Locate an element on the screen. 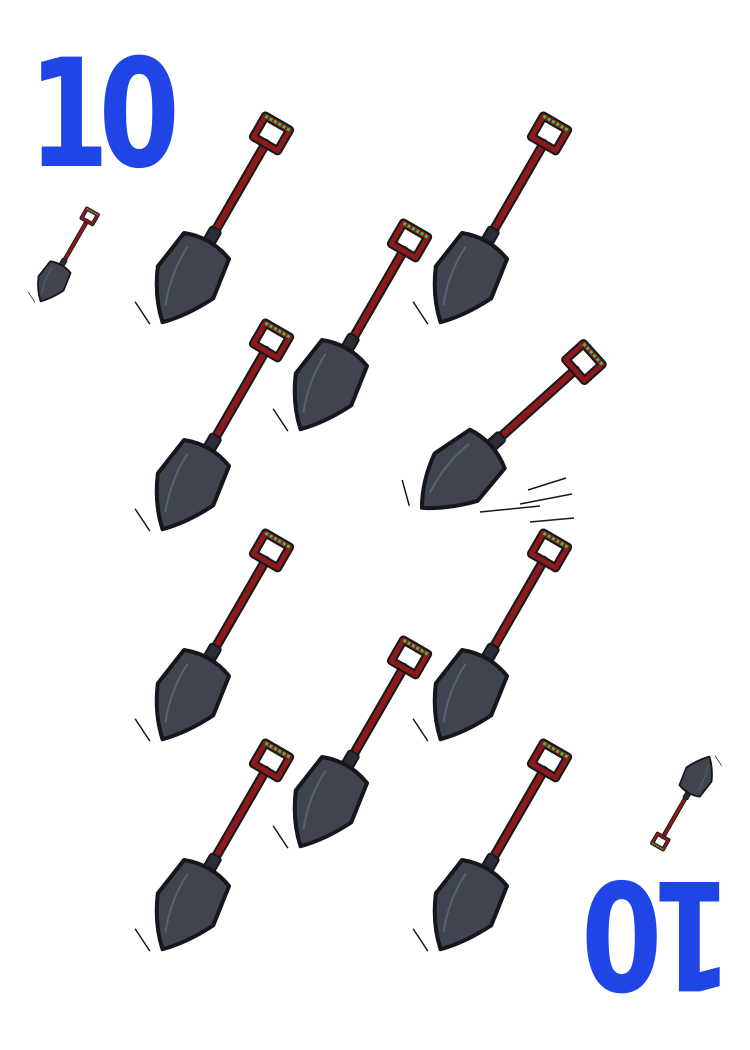 This screenshot has height=1050, width=750. corner-shovel-bottom-icon is located at coordinates (684, 800).